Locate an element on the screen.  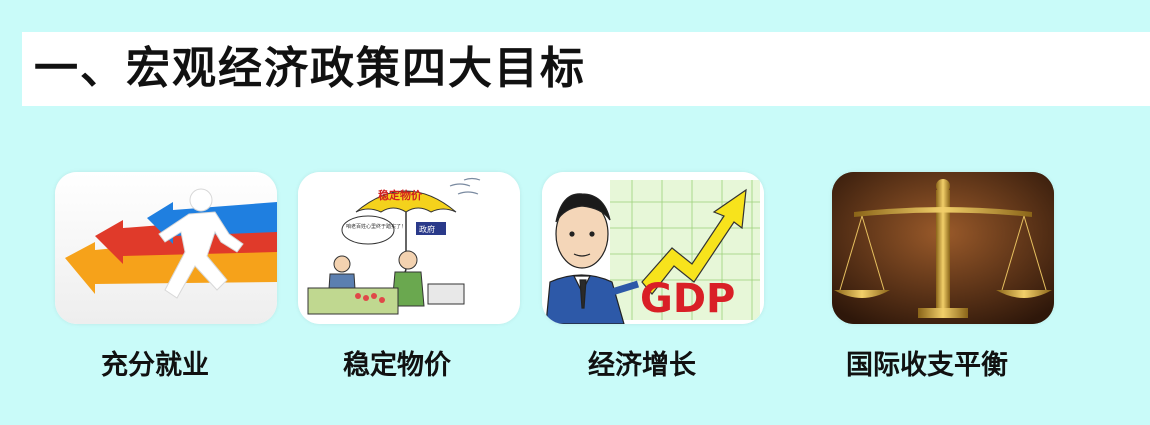
goal-card-full-employment is located at coordinates (166, 248).